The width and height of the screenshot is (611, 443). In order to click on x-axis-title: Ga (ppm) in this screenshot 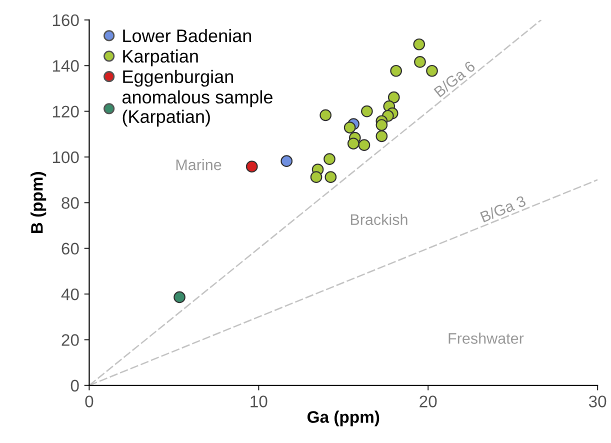, I will do `click(343, 418)`.